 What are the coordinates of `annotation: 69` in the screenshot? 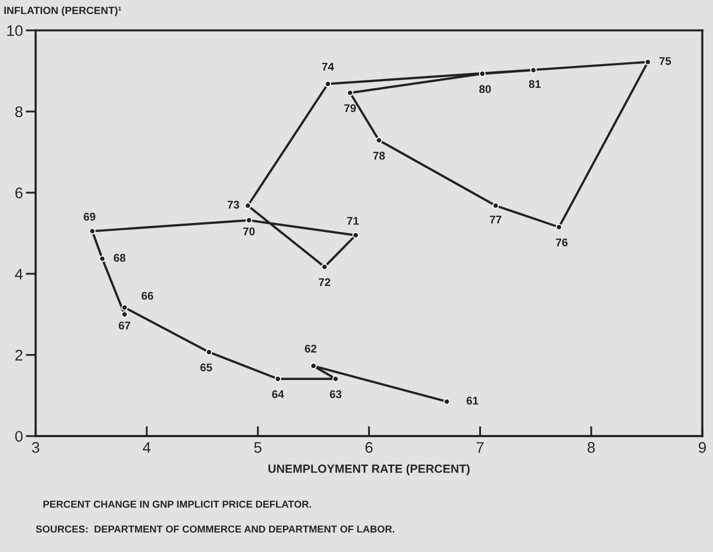 It's located at (90, 216).